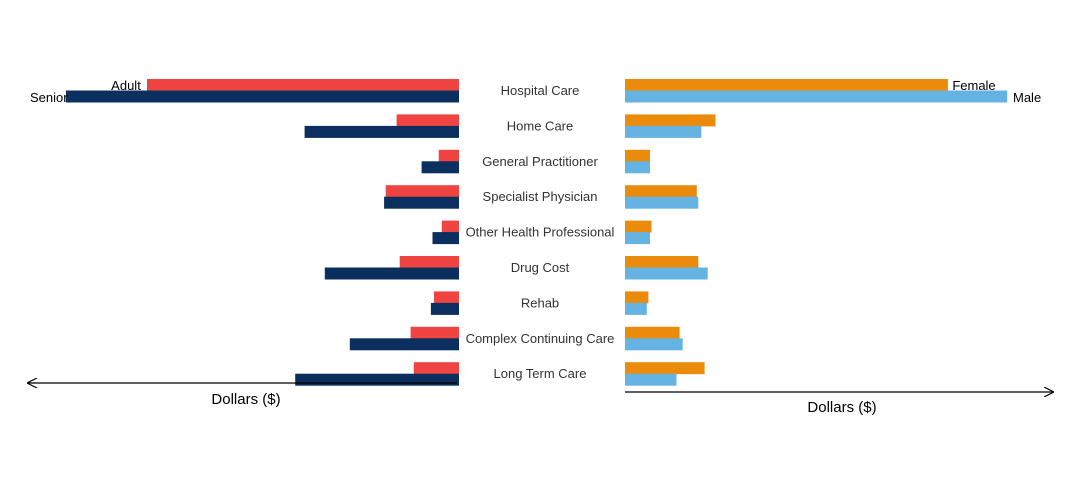  I want to click on right-x-axis-label: Dollars ($), so click(841, 407).